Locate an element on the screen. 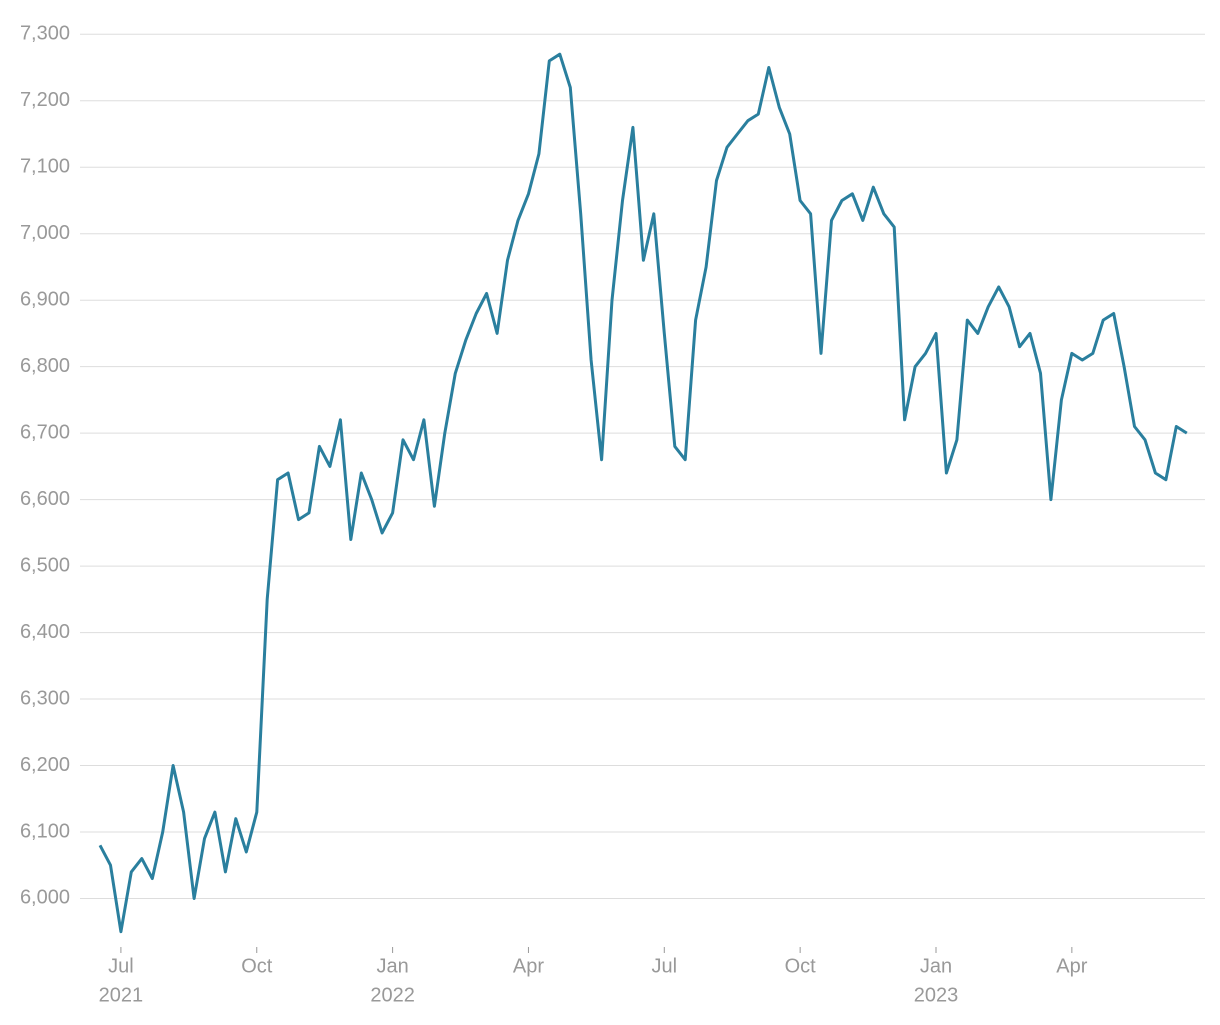  y-tick-label: 6,500 is located at coordinates (45, 565).